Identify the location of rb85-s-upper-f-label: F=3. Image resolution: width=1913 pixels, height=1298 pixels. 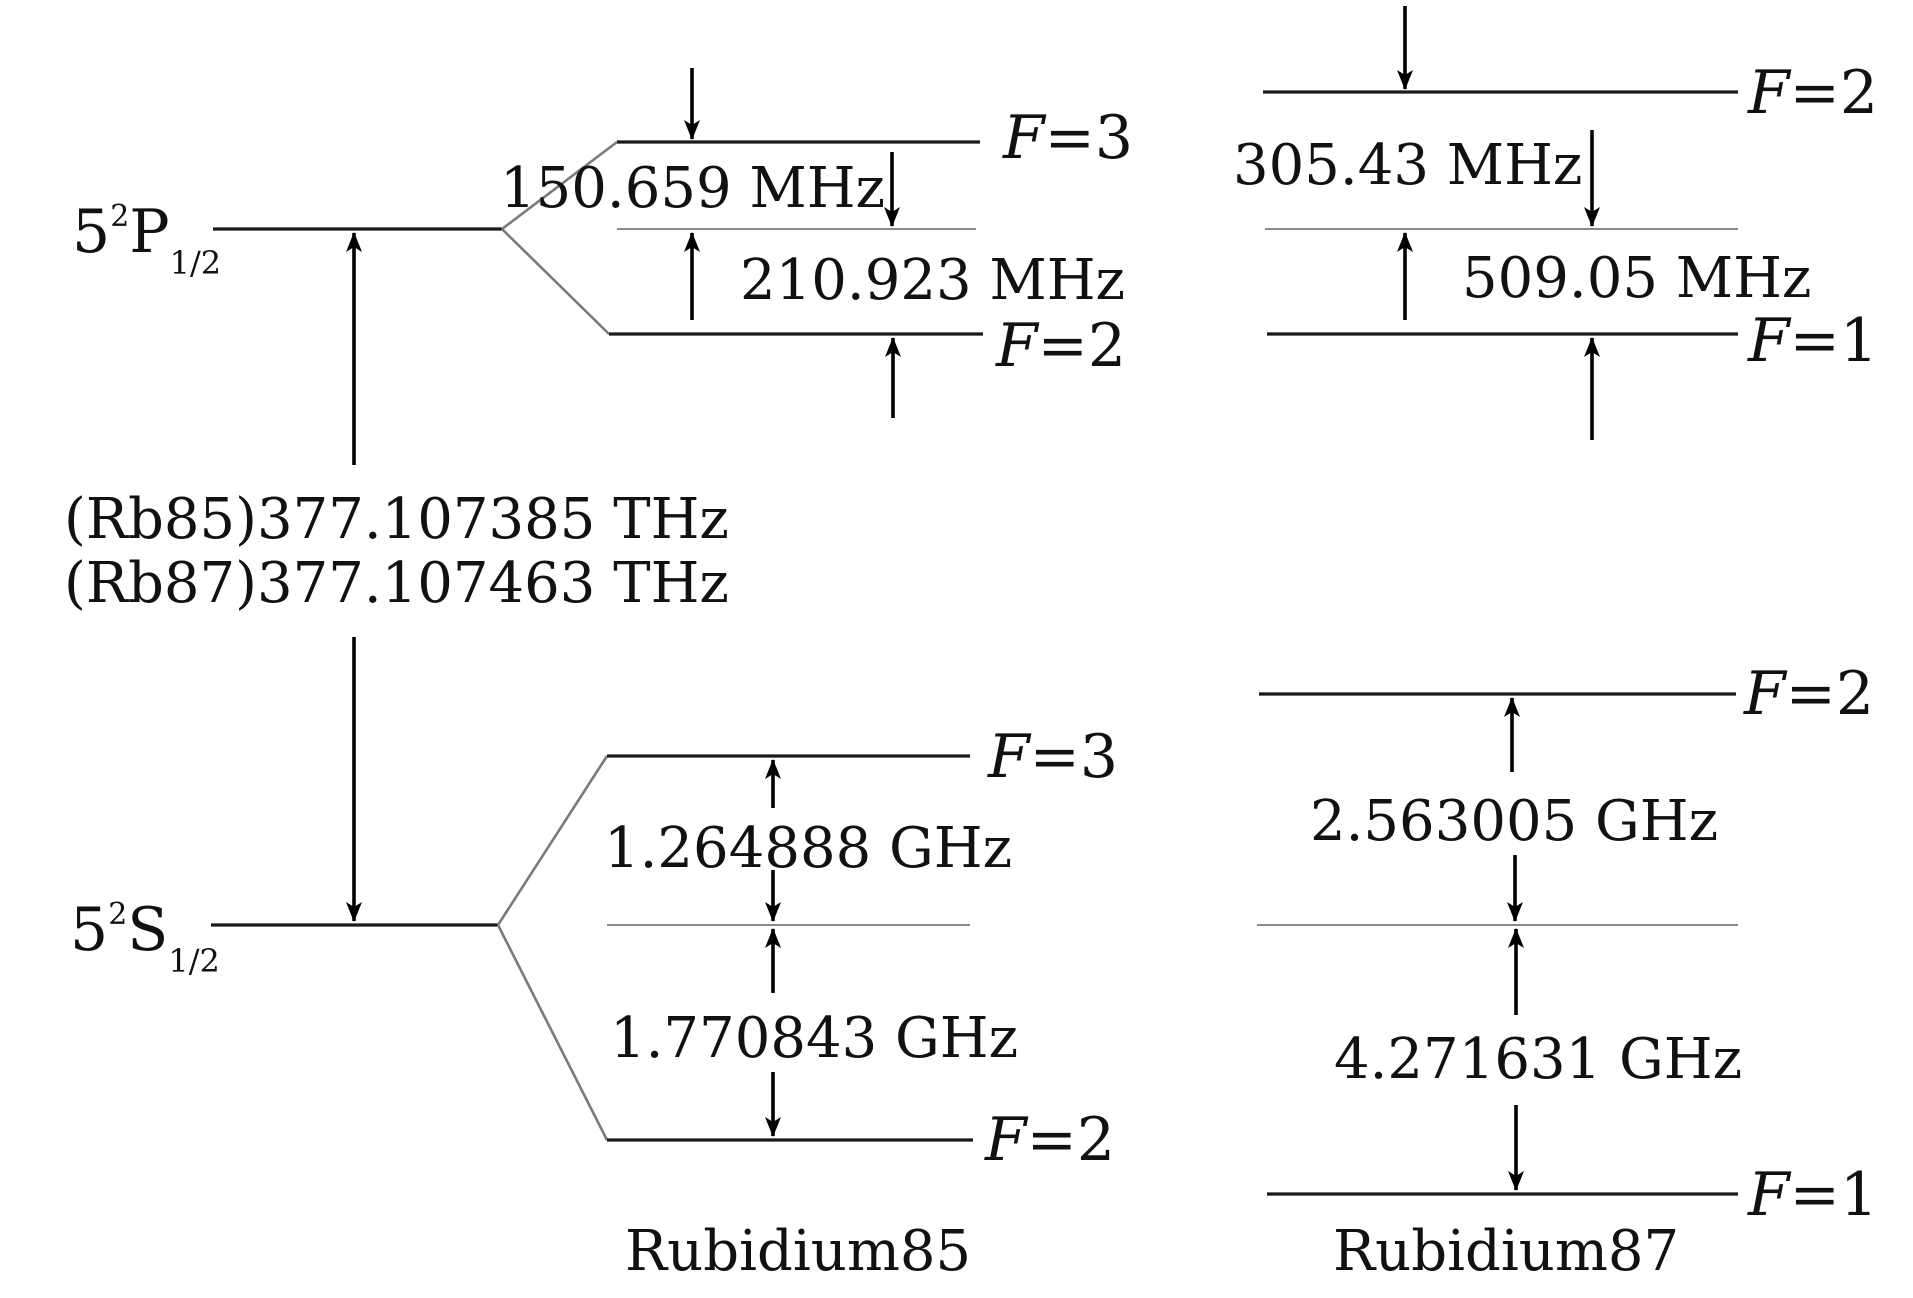
(1052, 757).